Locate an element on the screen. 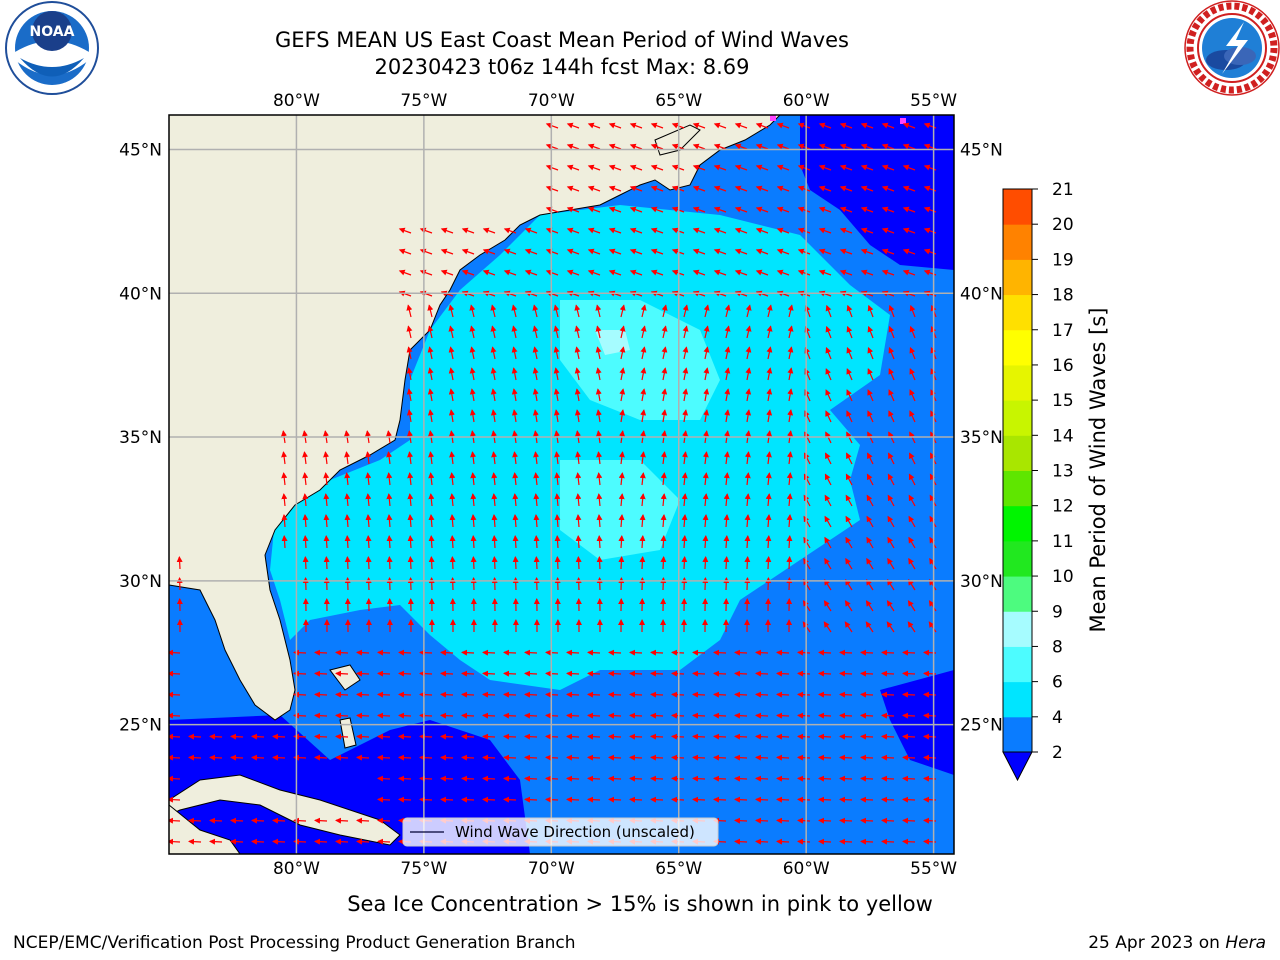  lat-tick-label: 35°N is located at coordinates (140, 438).